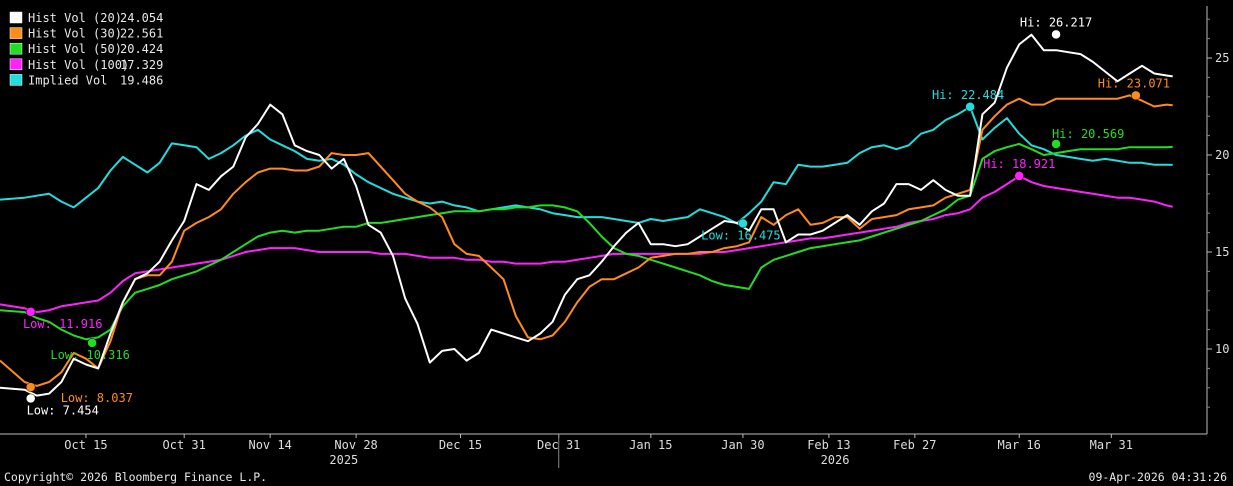 The width and height of the screenshot is (1233, 486). I want to click on annotation-label: Low: 16.475, so click(740, 235).